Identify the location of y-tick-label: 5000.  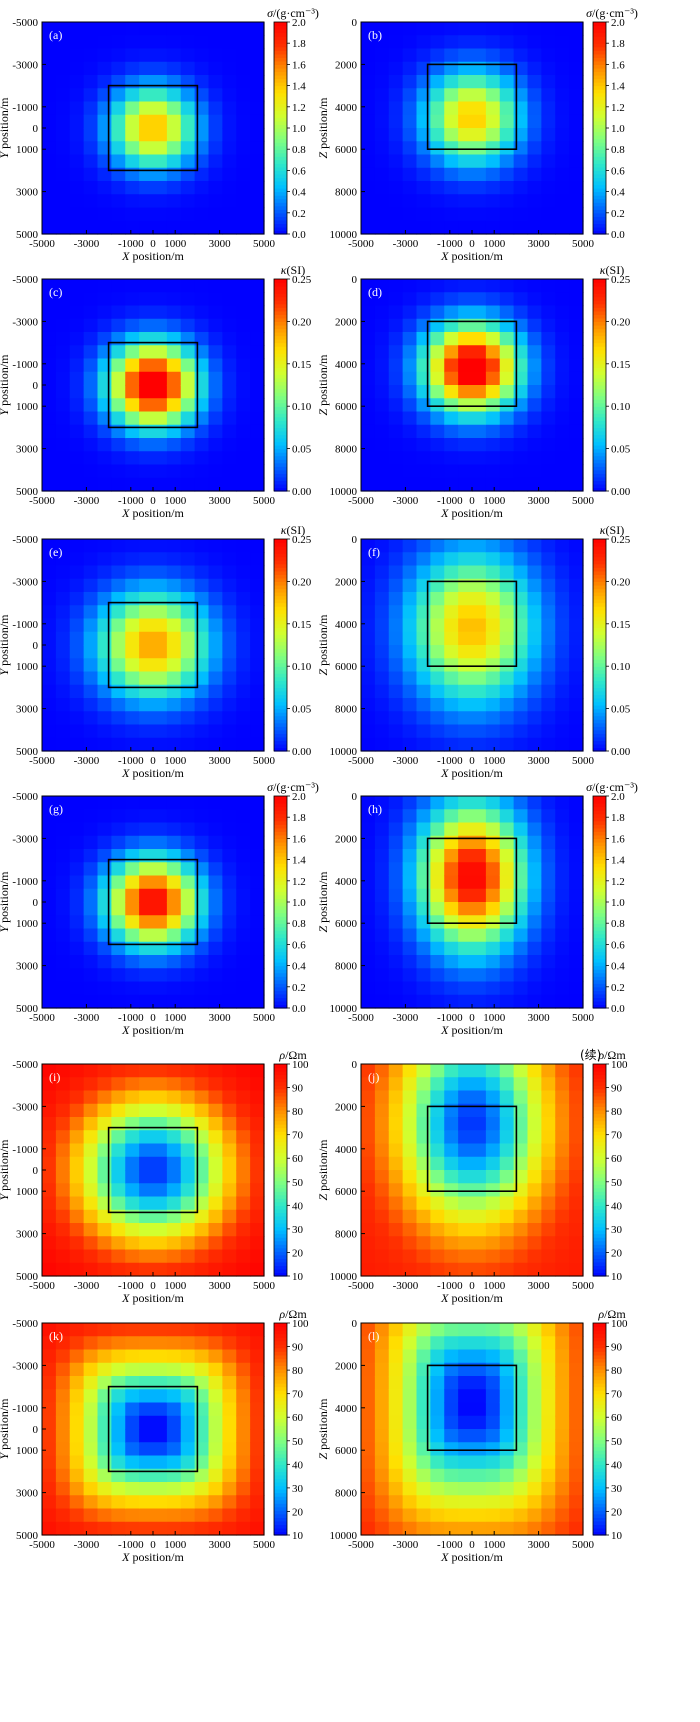
(27, 235).